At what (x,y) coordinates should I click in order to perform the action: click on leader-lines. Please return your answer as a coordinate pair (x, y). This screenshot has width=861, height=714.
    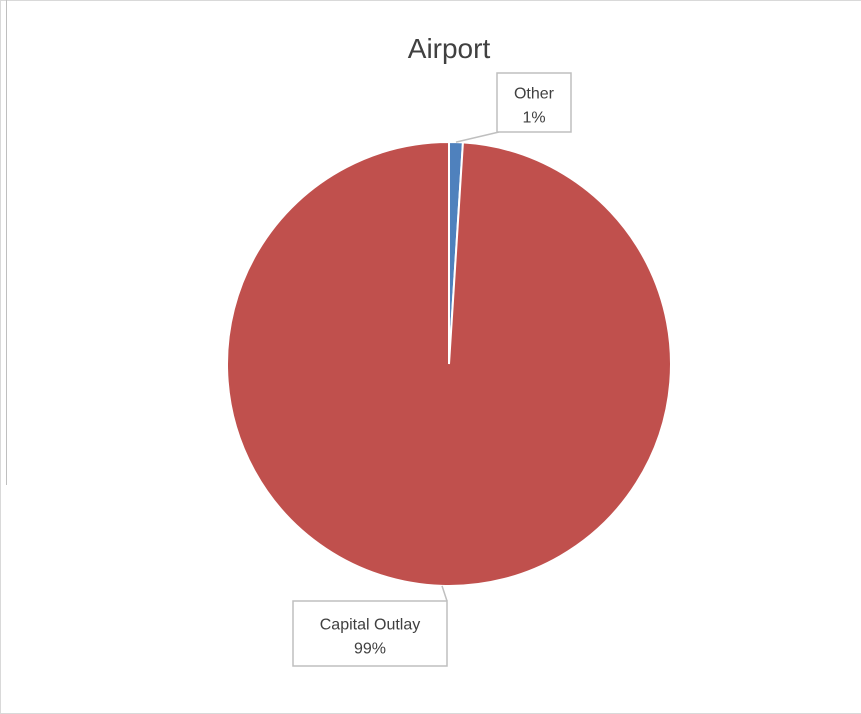
    Looking at the image, I should click on (470, 366).